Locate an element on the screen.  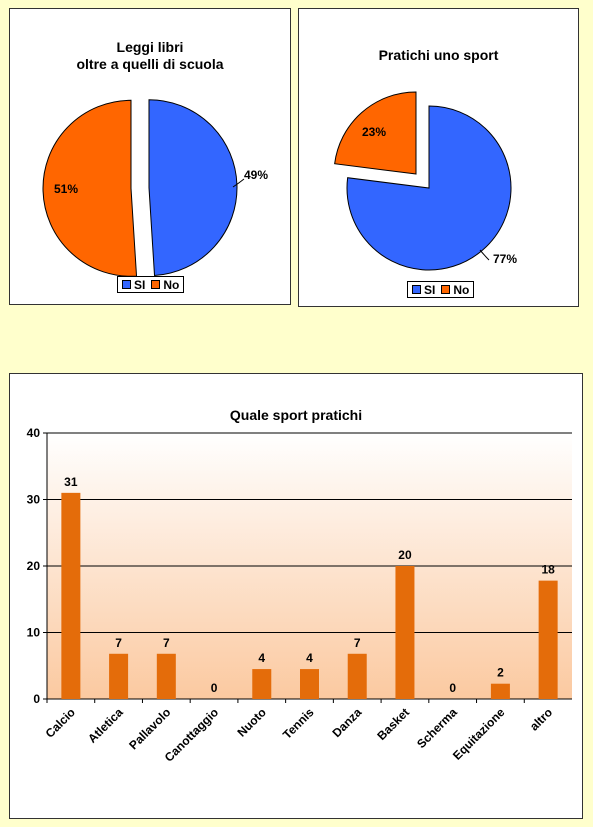
sport-legend-no-swatch is located at coordinates (446, 289).